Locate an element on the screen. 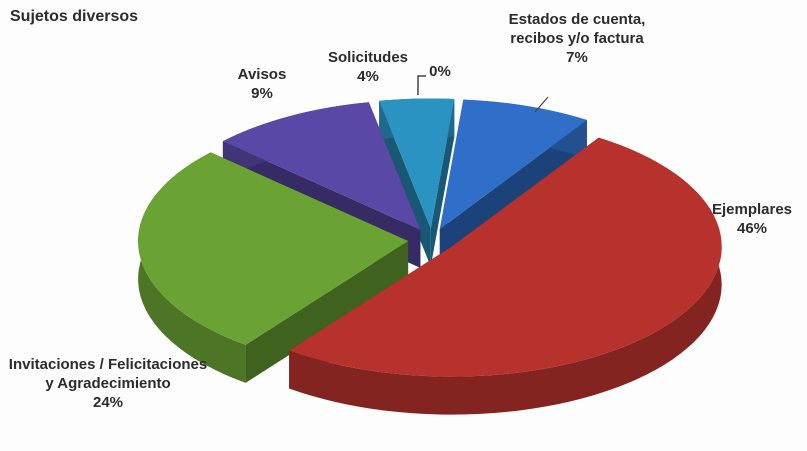 This screenshot has width=807, height=451. value-label: 7% is located at coordinates (577, 57).